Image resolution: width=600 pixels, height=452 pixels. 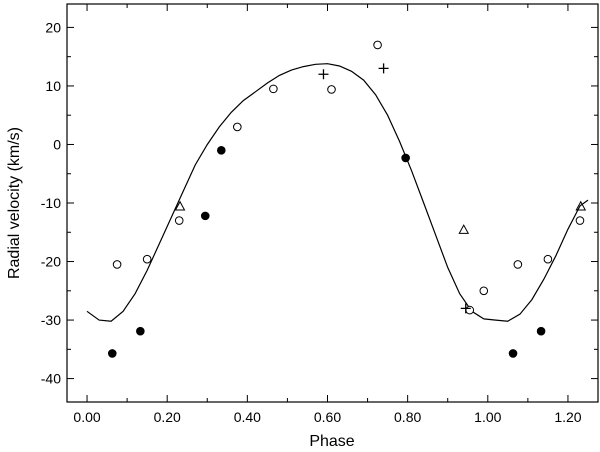 What do you see at coordinates (487, 417) in the screenshot?
I see `x-tick-label: 1.00` at bounding box center [487, 417].